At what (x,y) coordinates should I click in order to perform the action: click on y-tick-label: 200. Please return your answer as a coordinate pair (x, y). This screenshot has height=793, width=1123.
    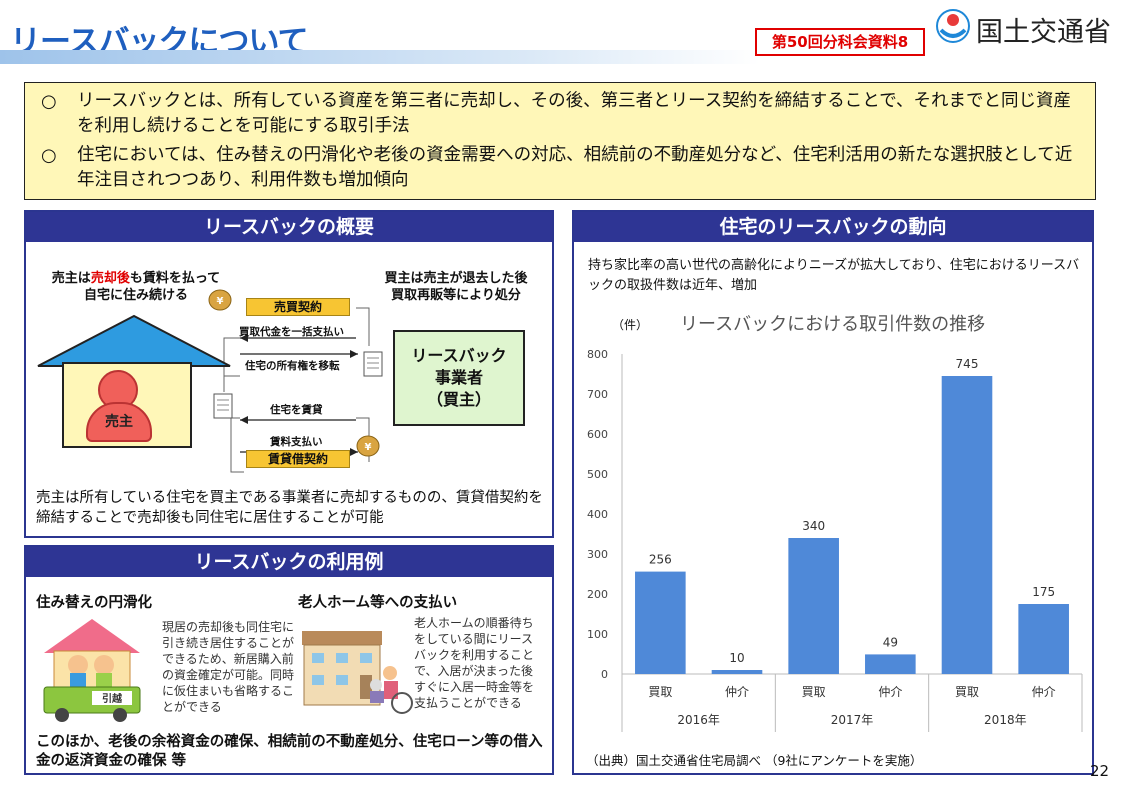
    Looking at the image, I should click on (597, 594).